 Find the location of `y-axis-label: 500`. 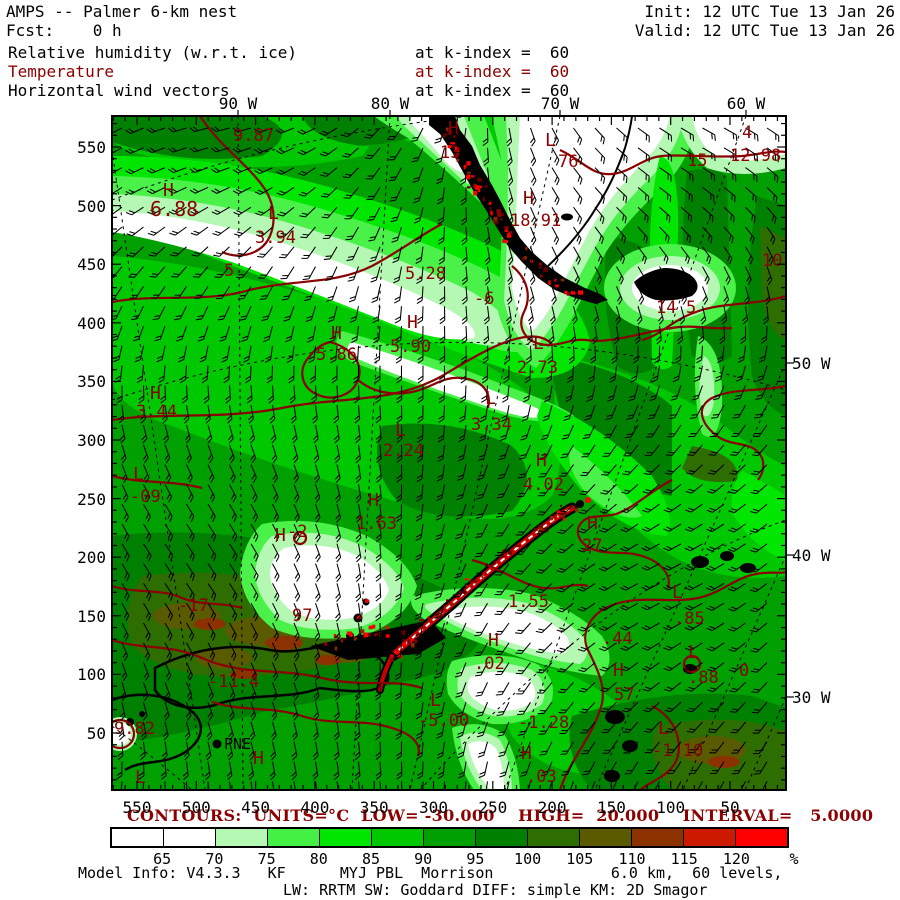

y-axis-label: 500 is located at coordinates (91, 206).